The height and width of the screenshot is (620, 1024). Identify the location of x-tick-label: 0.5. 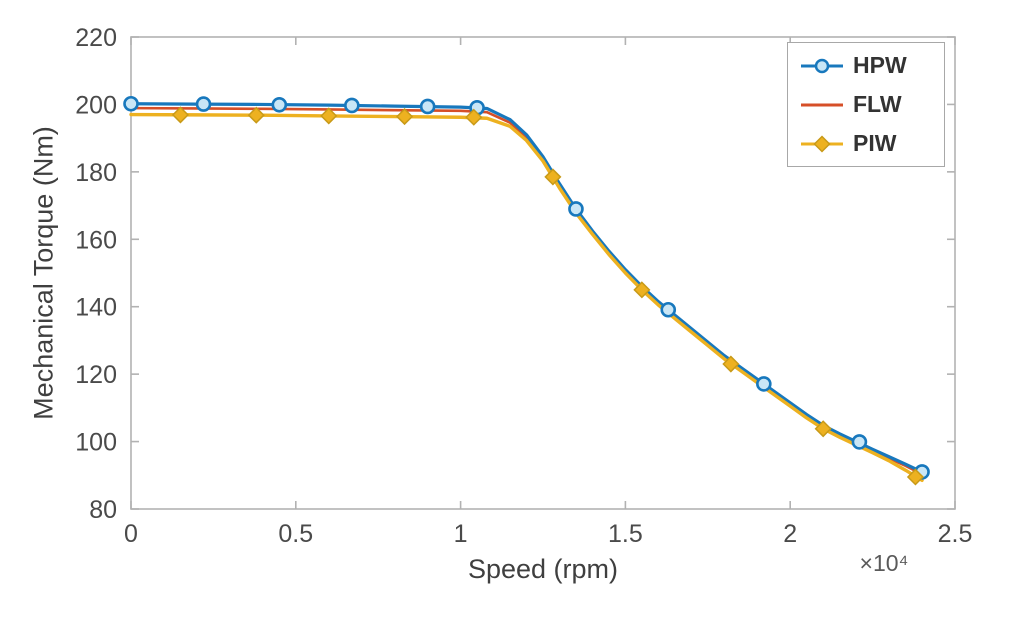
(295, 534).